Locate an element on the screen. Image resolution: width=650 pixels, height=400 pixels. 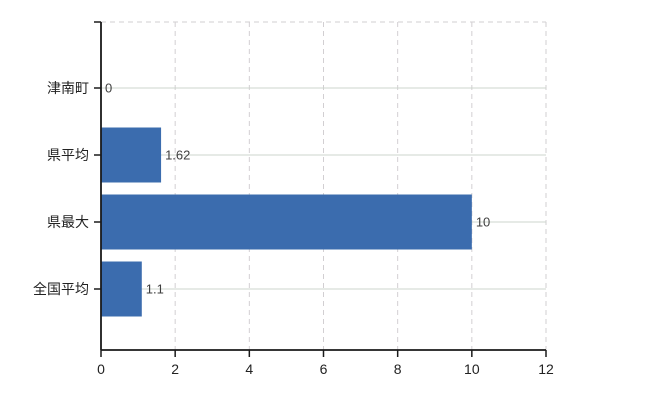
x-tick-label: 2 is located at coordinates (175, 369).